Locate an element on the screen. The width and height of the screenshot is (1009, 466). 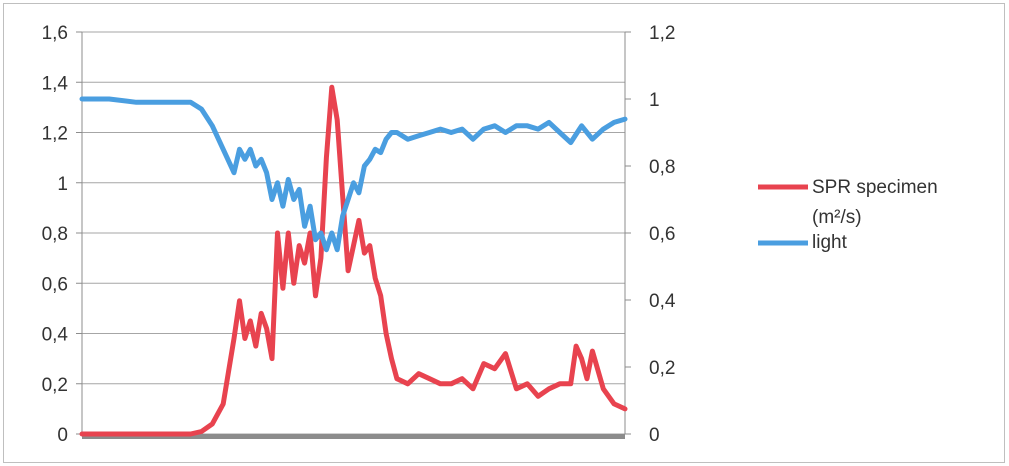
right-axis-ticks: 0 0,2 0,4 0,6 0,8 1 1,2 is located at coordinates (662, 234).